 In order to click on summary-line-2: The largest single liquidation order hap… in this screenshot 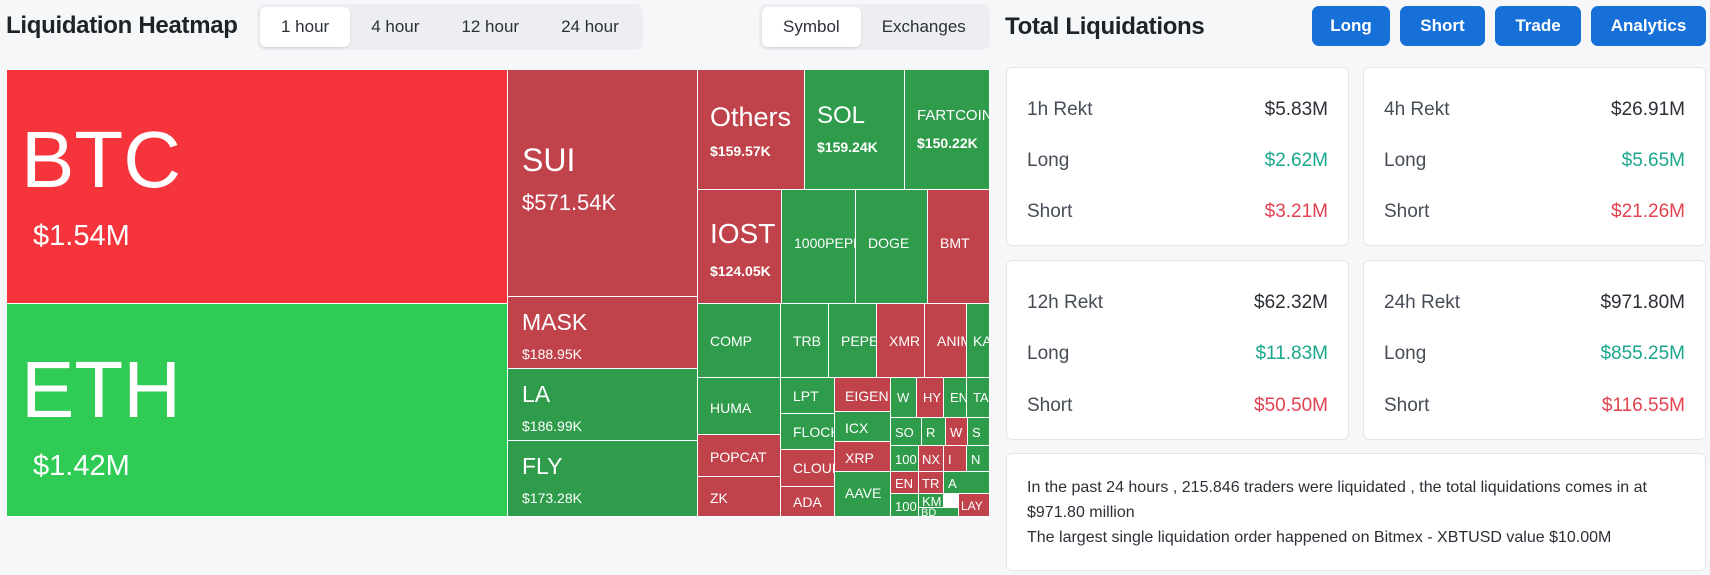, I will do `click(1319, 537)`.